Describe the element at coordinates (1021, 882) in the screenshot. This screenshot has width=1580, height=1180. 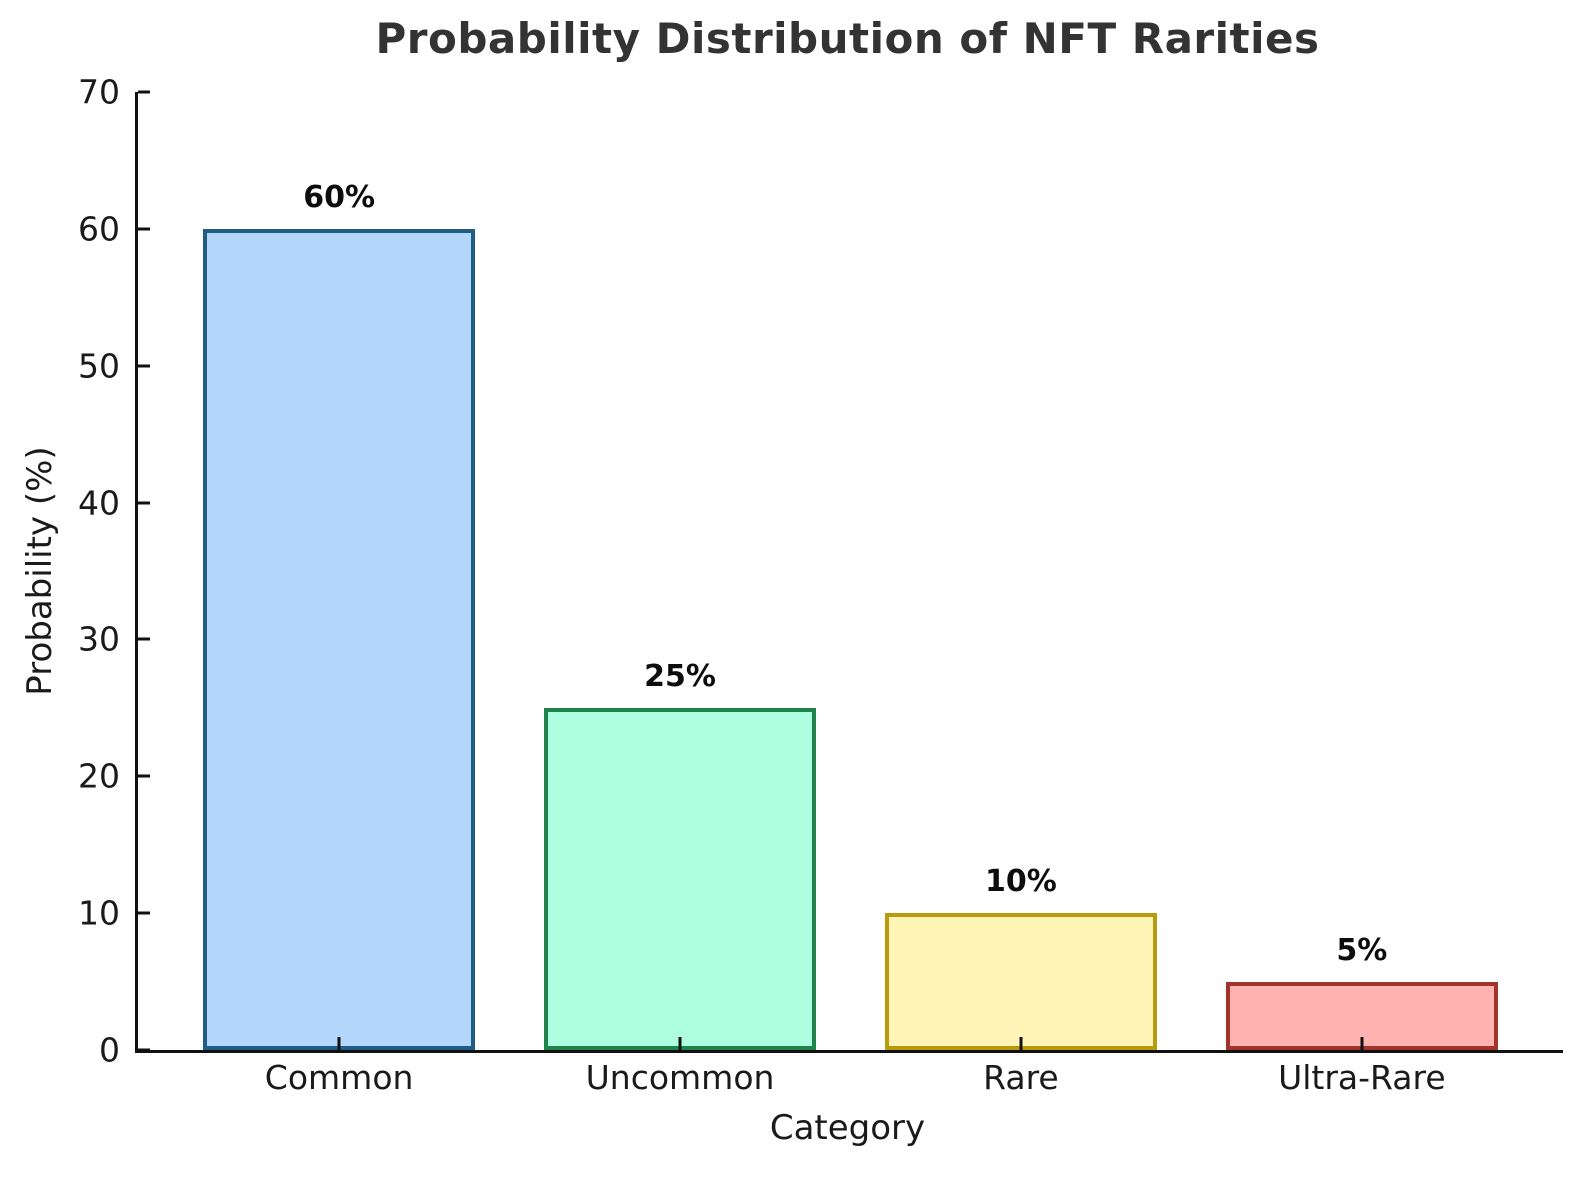
I see `bar-value-label-rare: 10%` at that location.